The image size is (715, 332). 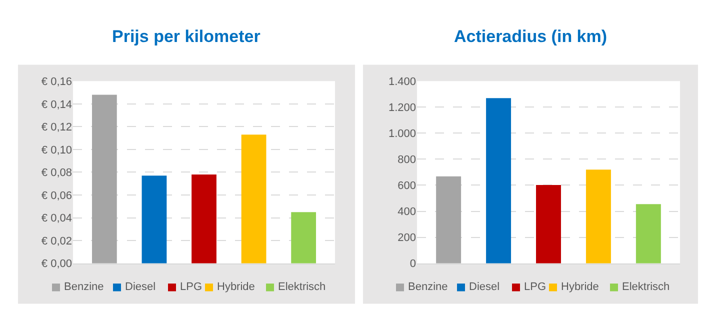 I want to click on y-tick-label: 400, so click(x=407, y=212).